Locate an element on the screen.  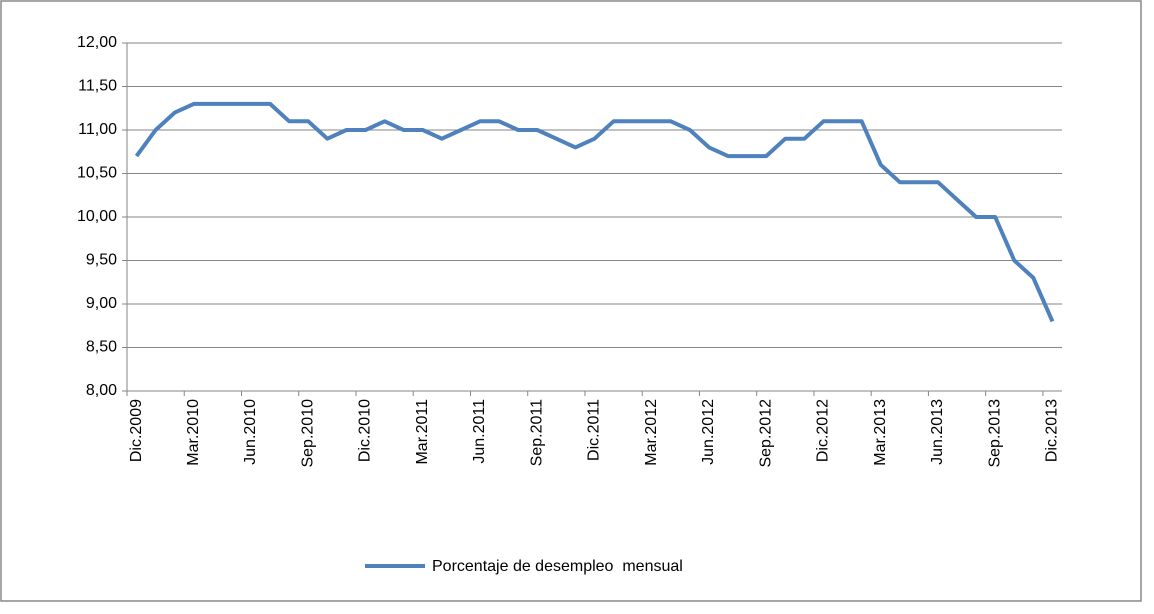
y-tick-label: 12,00 is located at coordinates (97, 42).